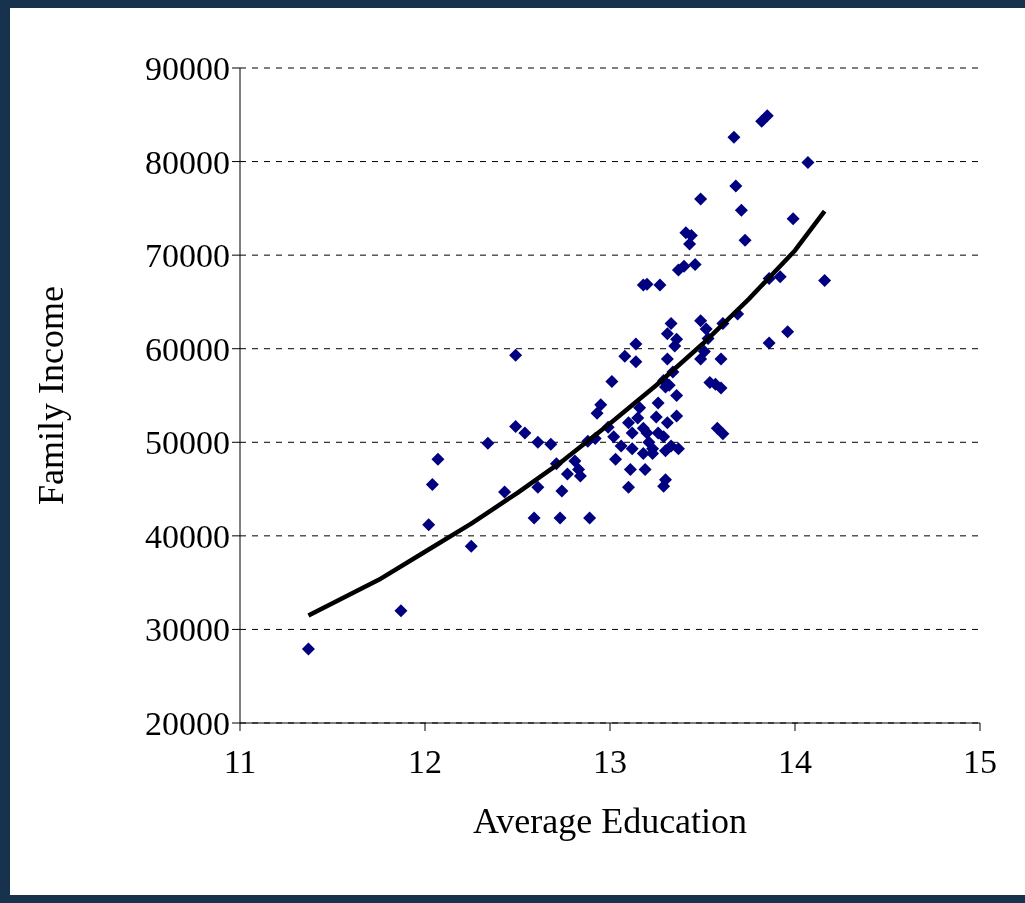 This screenshot has height=903, width=1025. What do you see at coordinates (187, 162) in the screenshot?
I see `y-tick-label: 80000` at bounding box center [187, 162].